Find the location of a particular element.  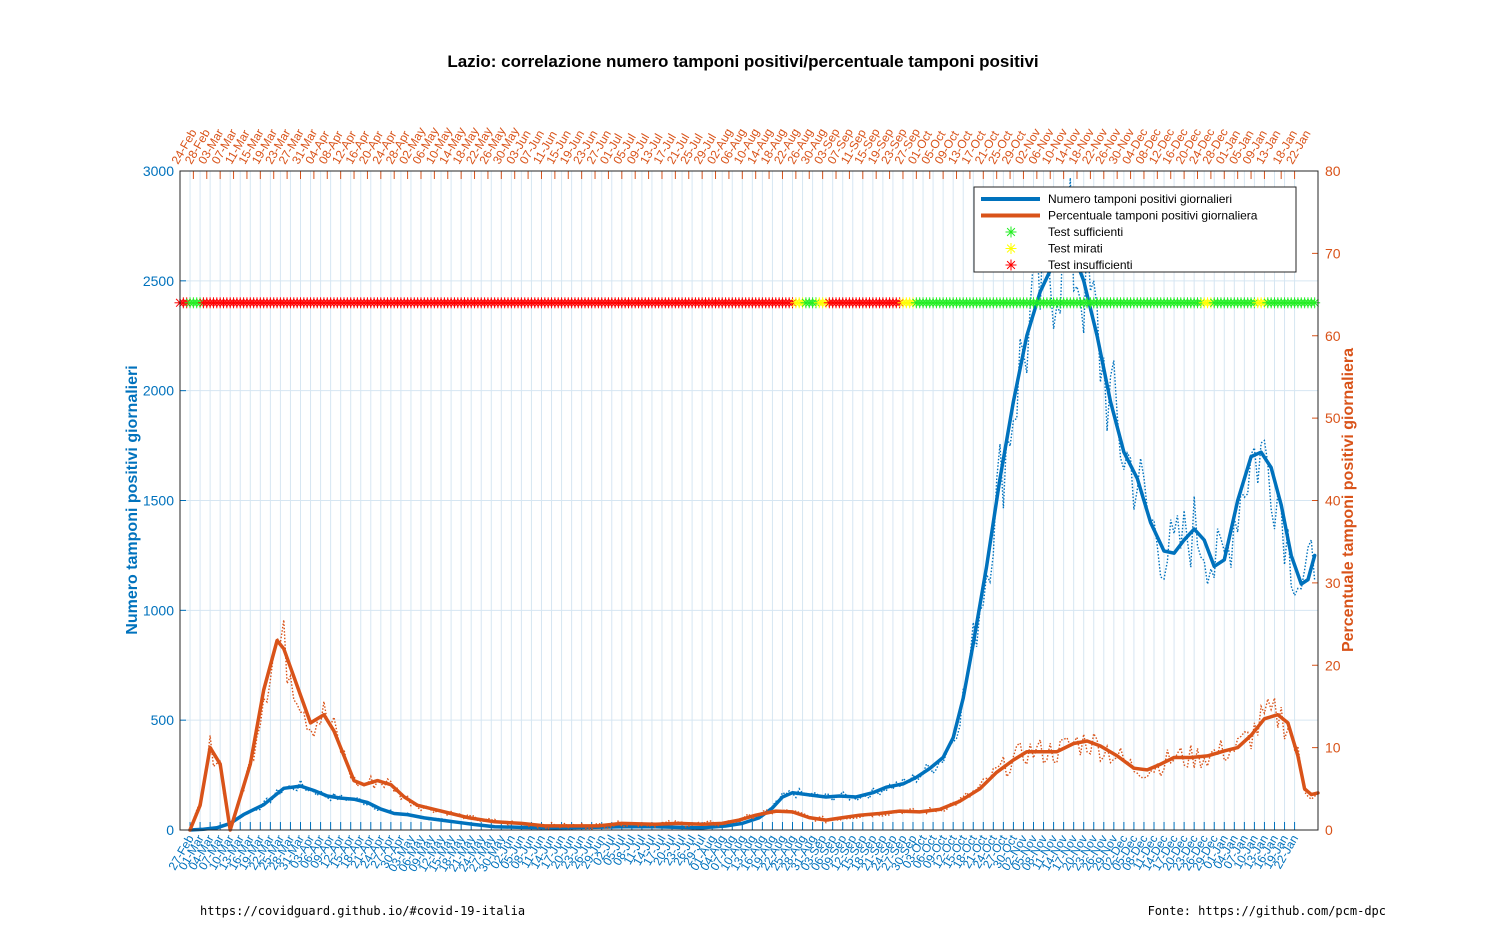

y-axis-label-right: Percentuale tamponi positivi giornaliera is located at coordinates (1348, 500).